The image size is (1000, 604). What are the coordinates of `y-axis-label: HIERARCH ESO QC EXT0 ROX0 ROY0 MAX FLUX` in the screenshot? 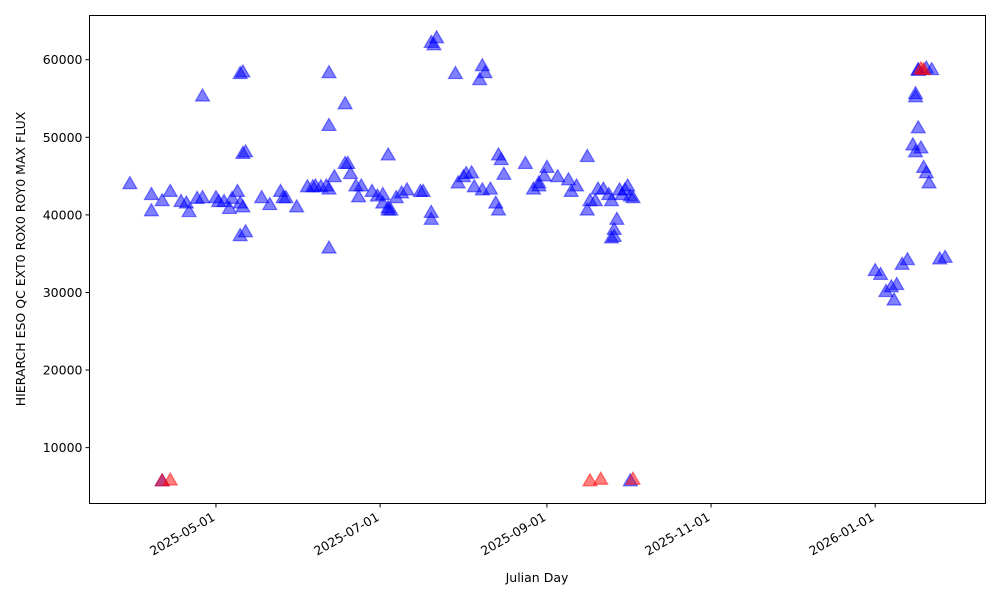 It's located at (20, 258).